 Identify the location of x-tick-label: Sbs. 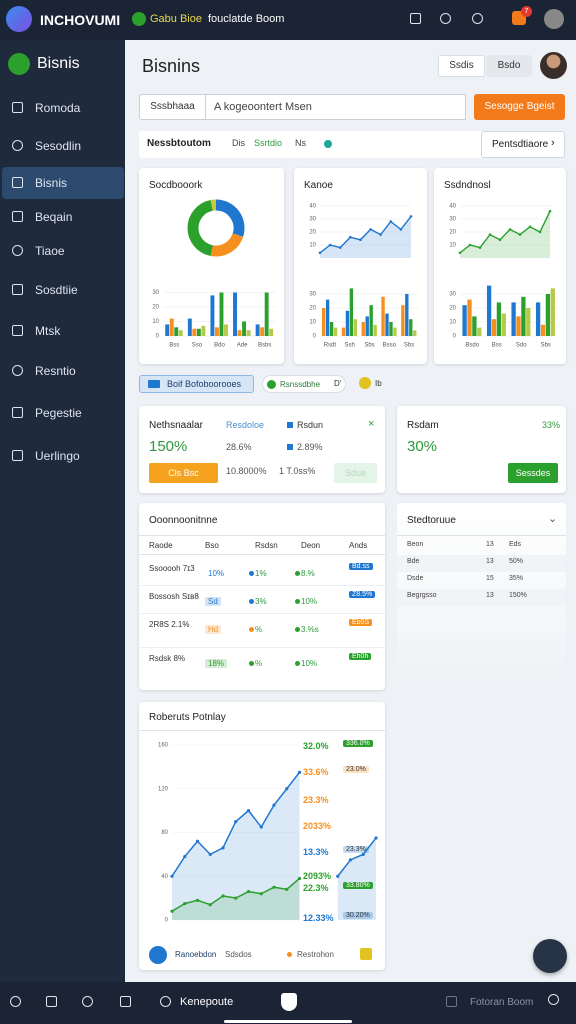
(369, 346).